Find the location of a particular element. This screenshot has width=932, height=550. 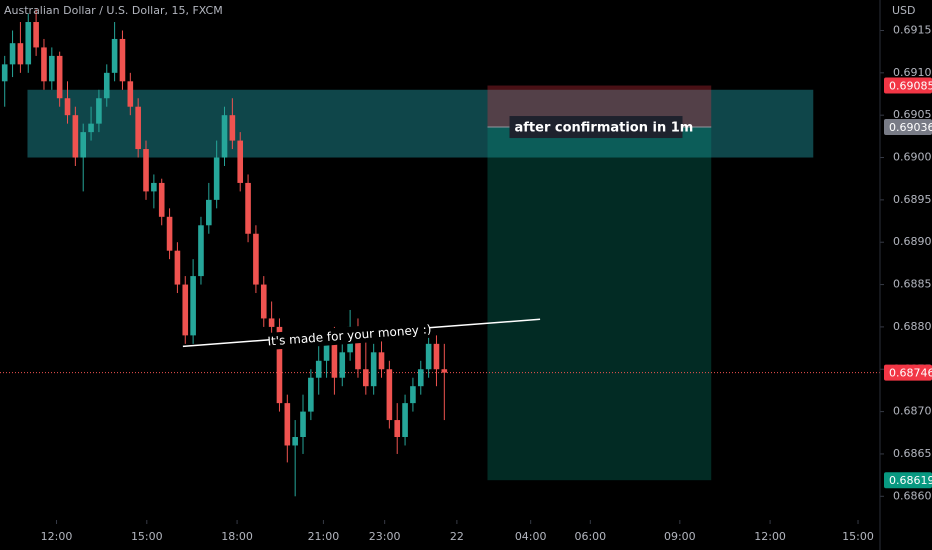

stop-price-tag-bg is located at coordinates (908, 85).